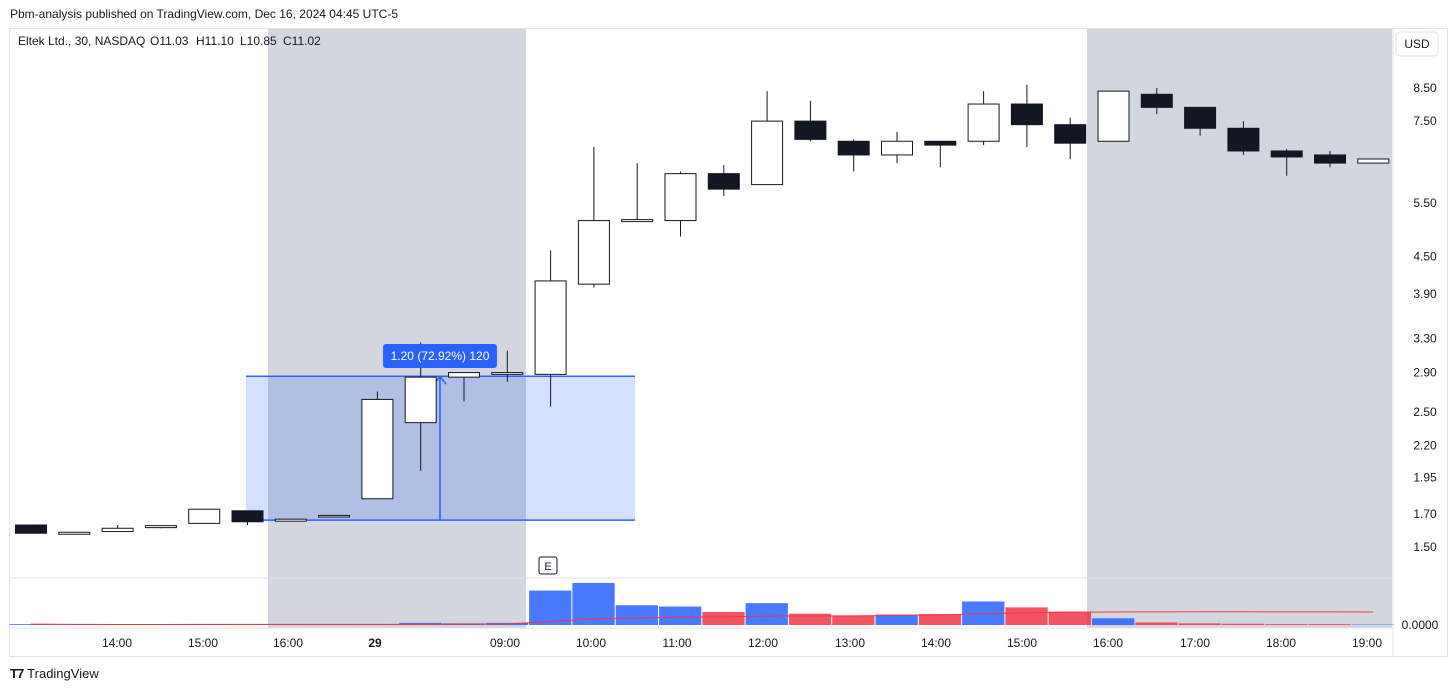  I want to click on price-tick-label: 7.50, so click(1425, 121).